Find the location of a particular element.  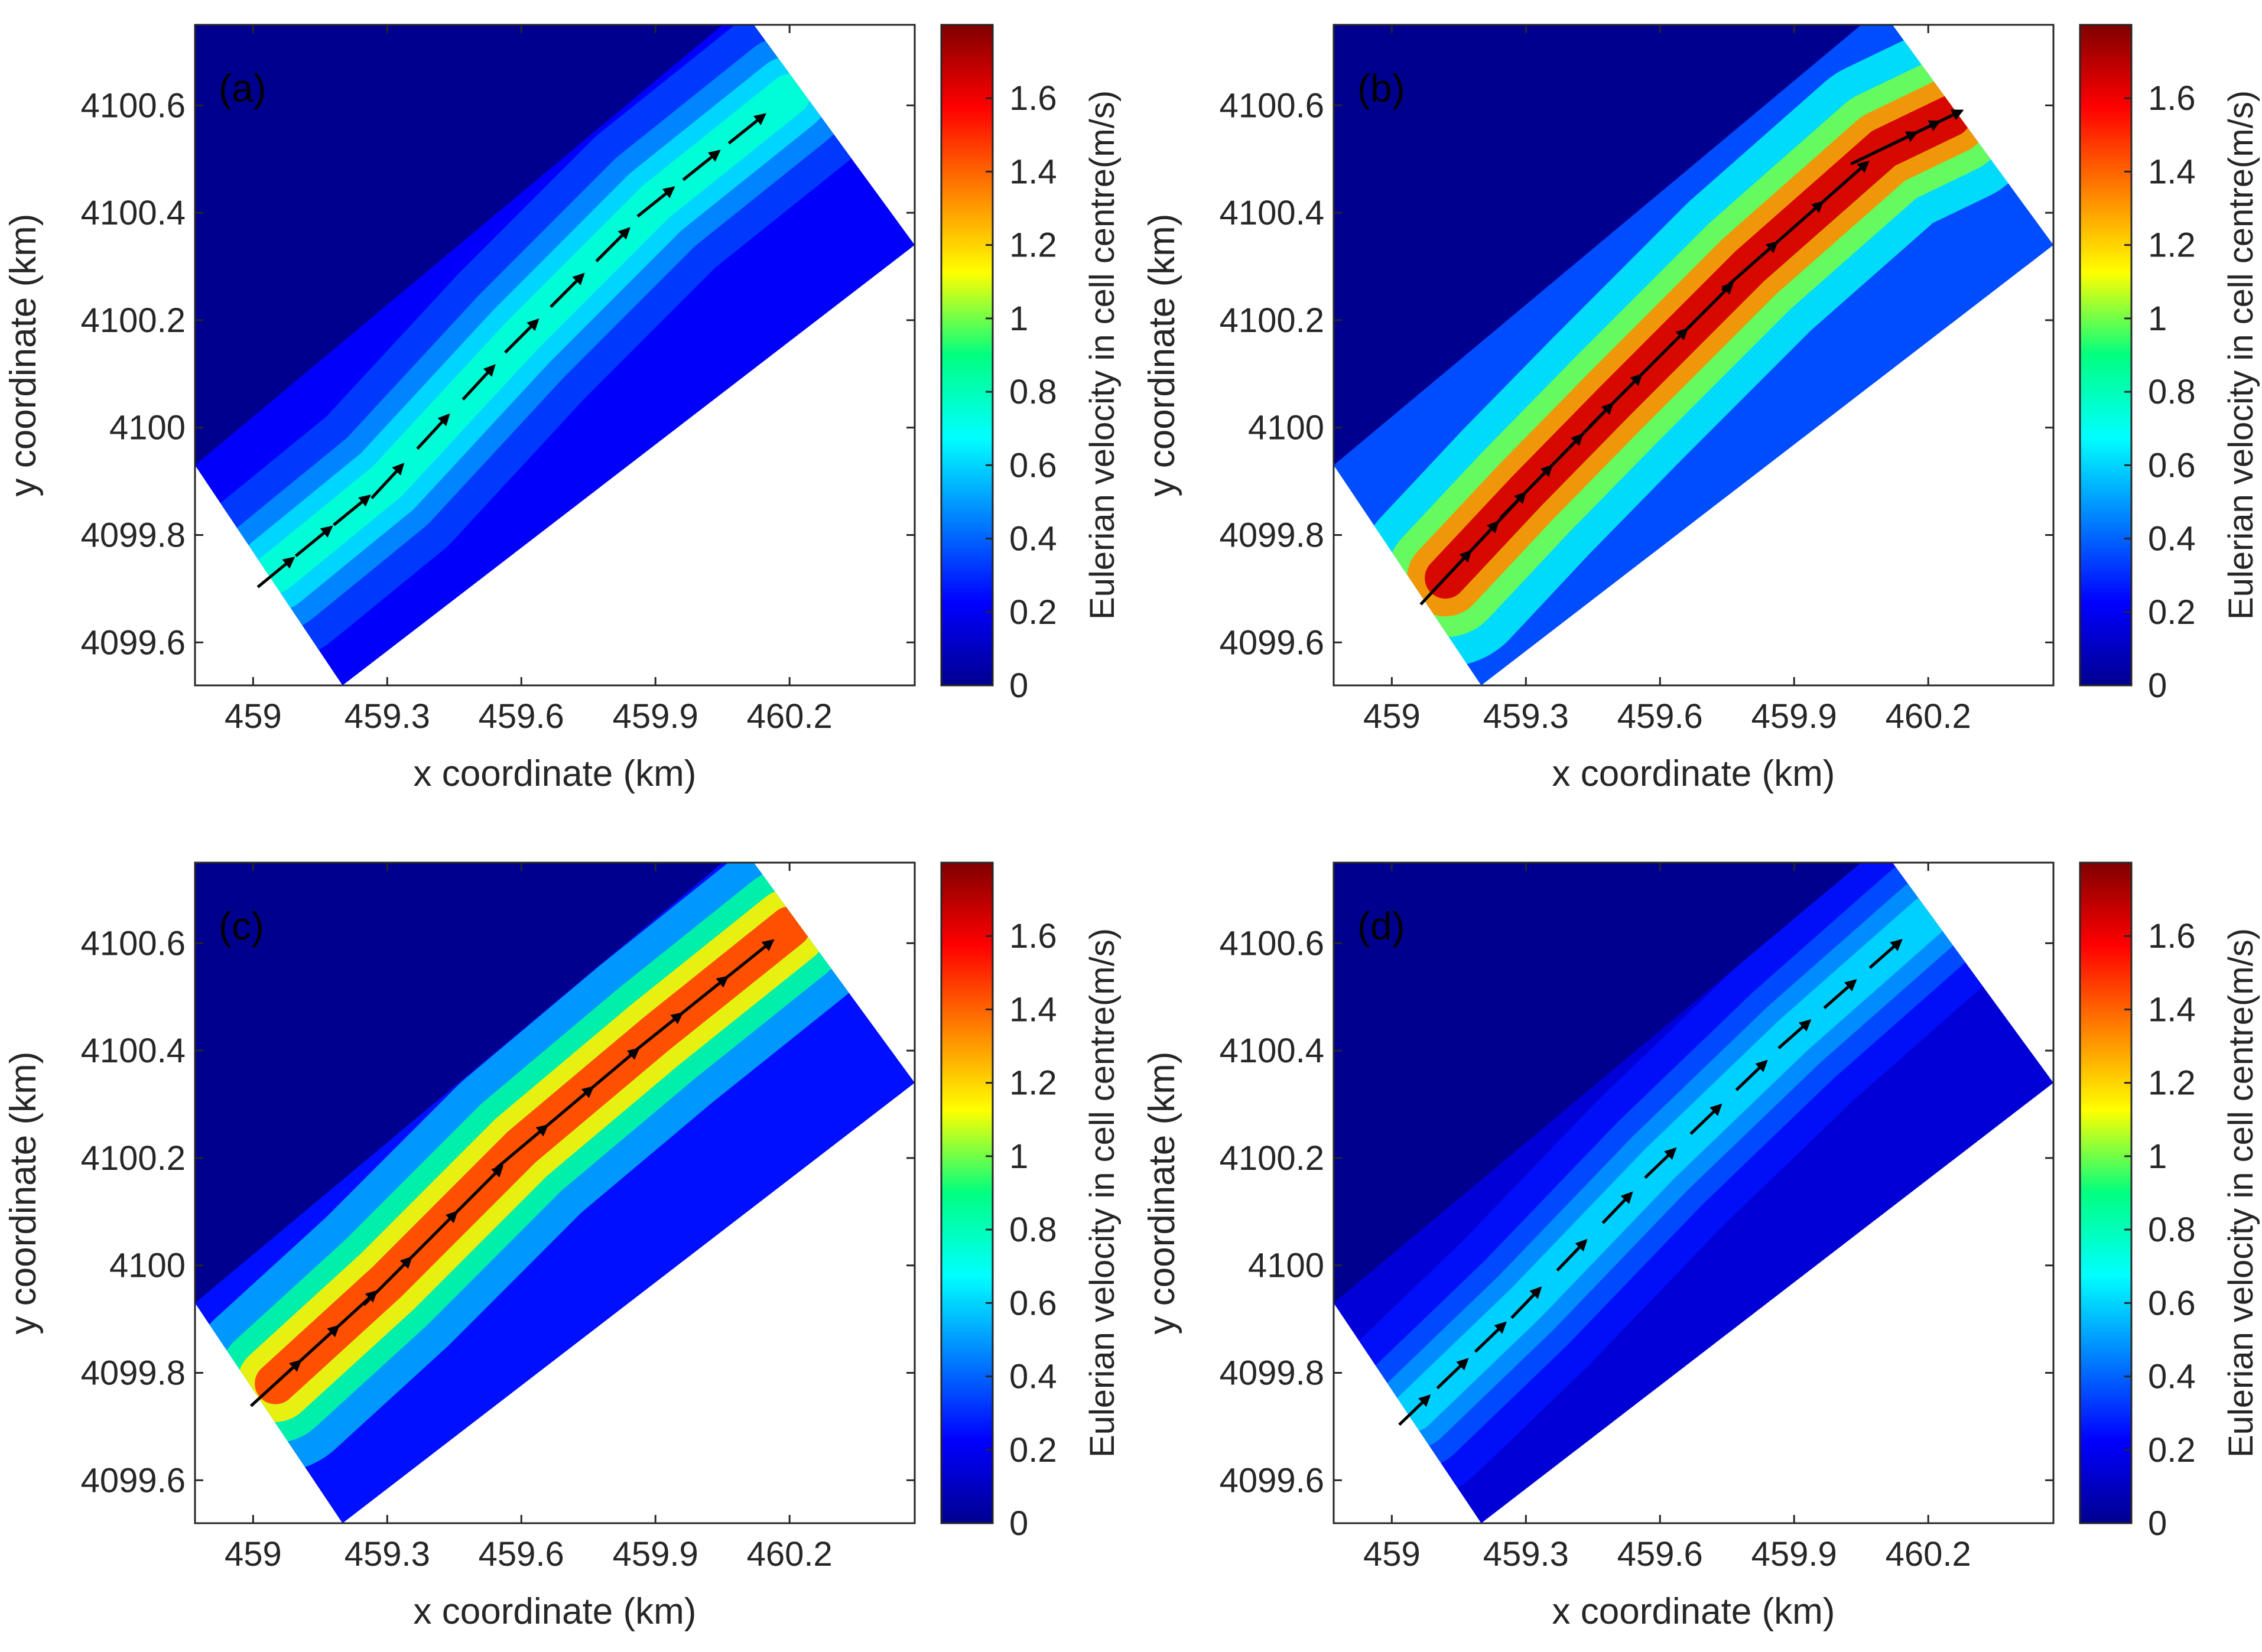

axes-frame is located at coordinates (1693, 355).